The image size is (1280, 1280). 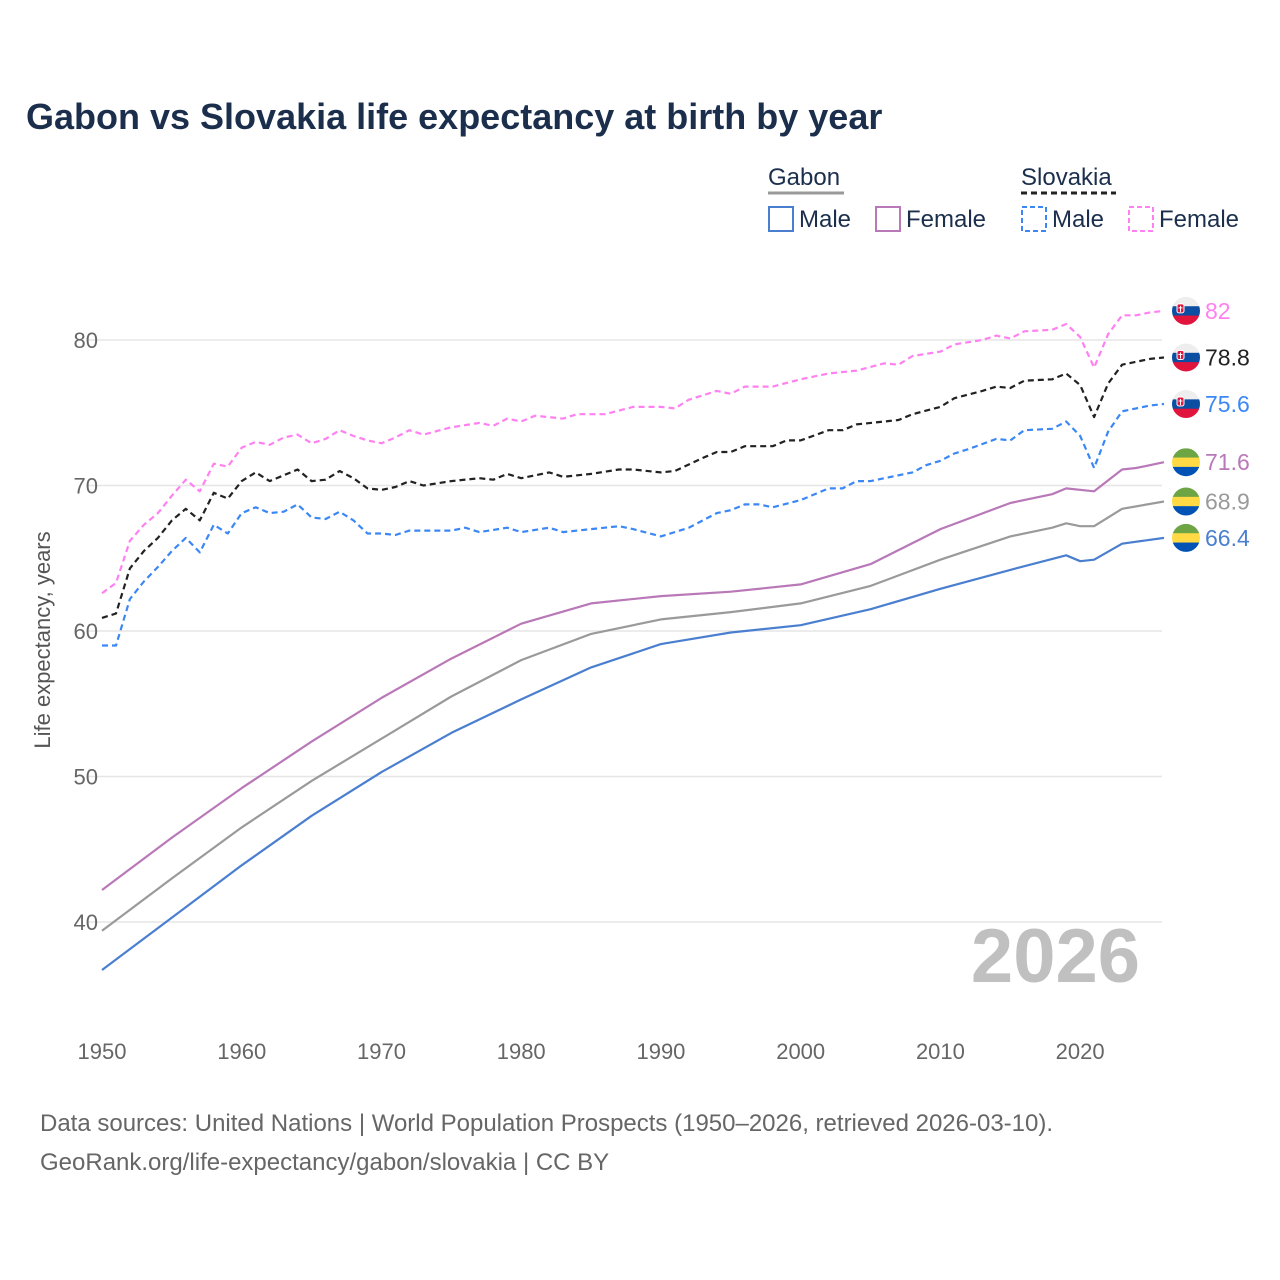 I want to click on legend-swatch-slovakia-male, so click(x=1034, y=219).